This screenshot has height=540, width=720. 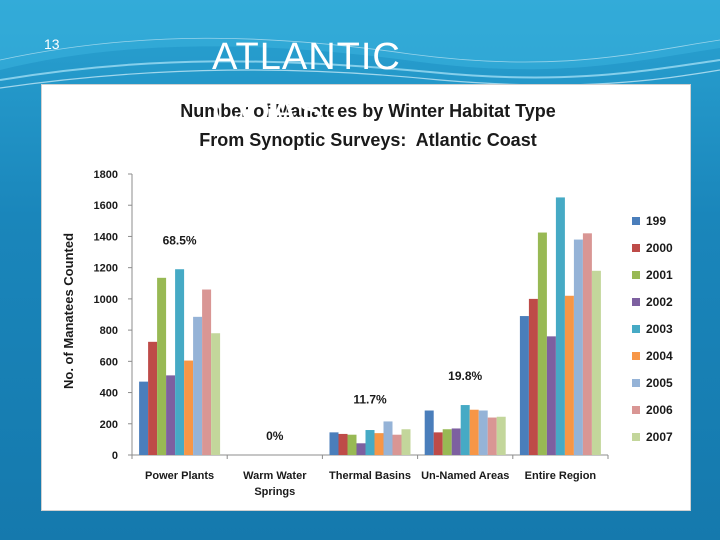 What do you see at coordinates (106, 206) in the screenshot?
I see `y-tick-label: 1600` at bounding box center [106, 206].